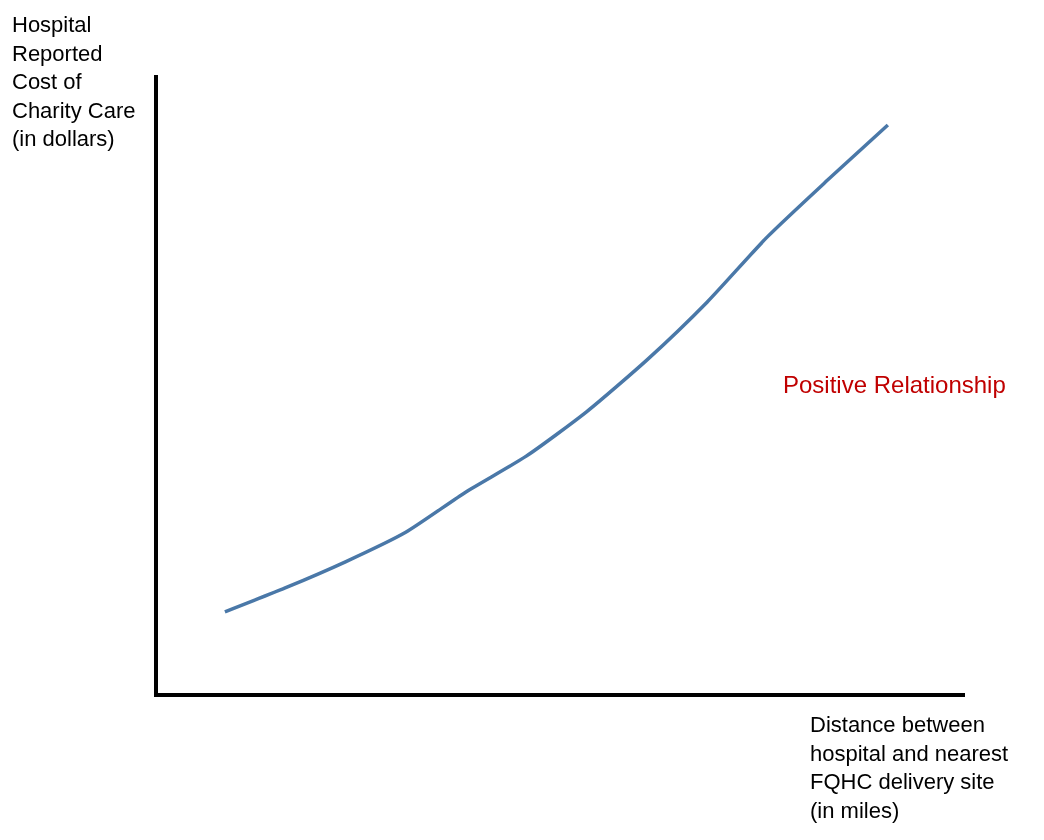  Describe the element at coordinates (74, 82) in the screenshot. I see `y-axis-title: Hospital Reported Cost of Charity Care (in dollars)` at that location.